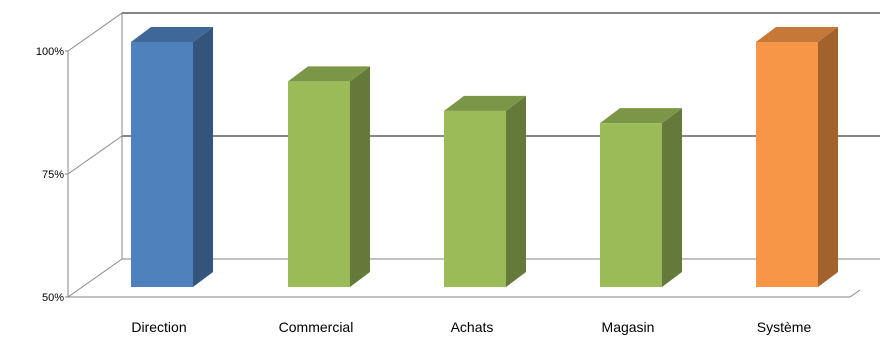  I want to click on y-tick-label: 75%, so click(53, 175).